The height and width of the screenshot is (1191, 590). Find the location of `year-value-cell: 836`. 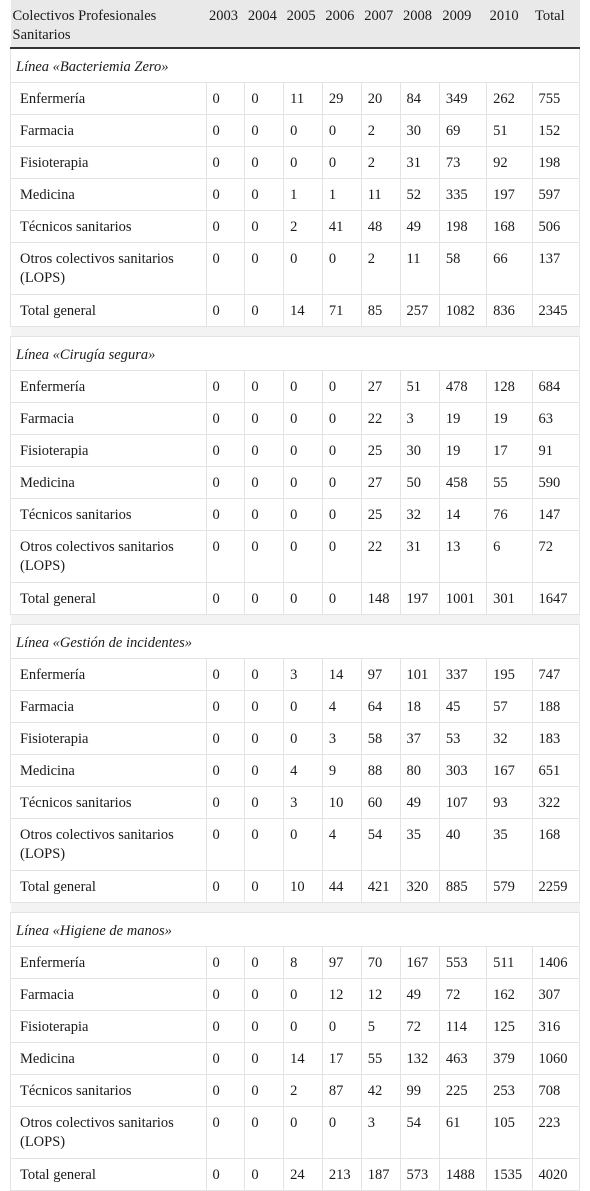

year-value-cell: 836 is located at coordinates (509, 310).